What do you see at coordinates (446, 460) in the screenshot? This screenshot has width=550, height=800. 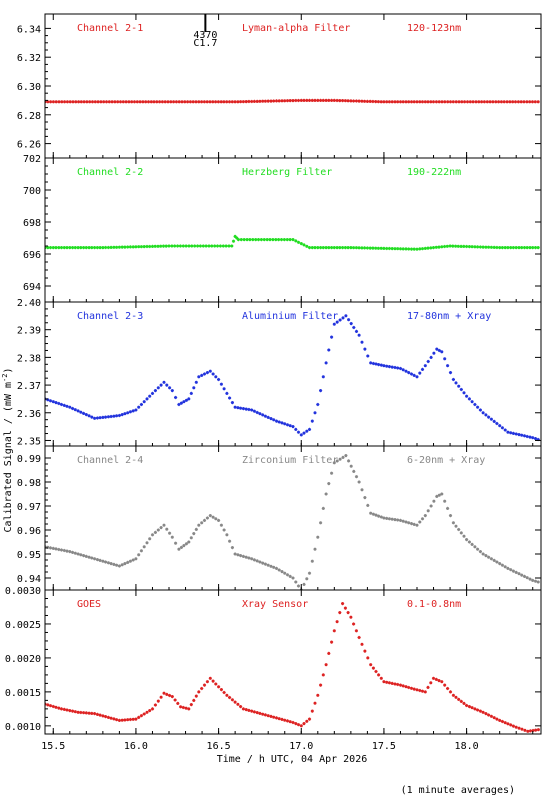 I see `channel-2-4-band-label: 6-20nm + Xray` at bounding box center [446, 460].